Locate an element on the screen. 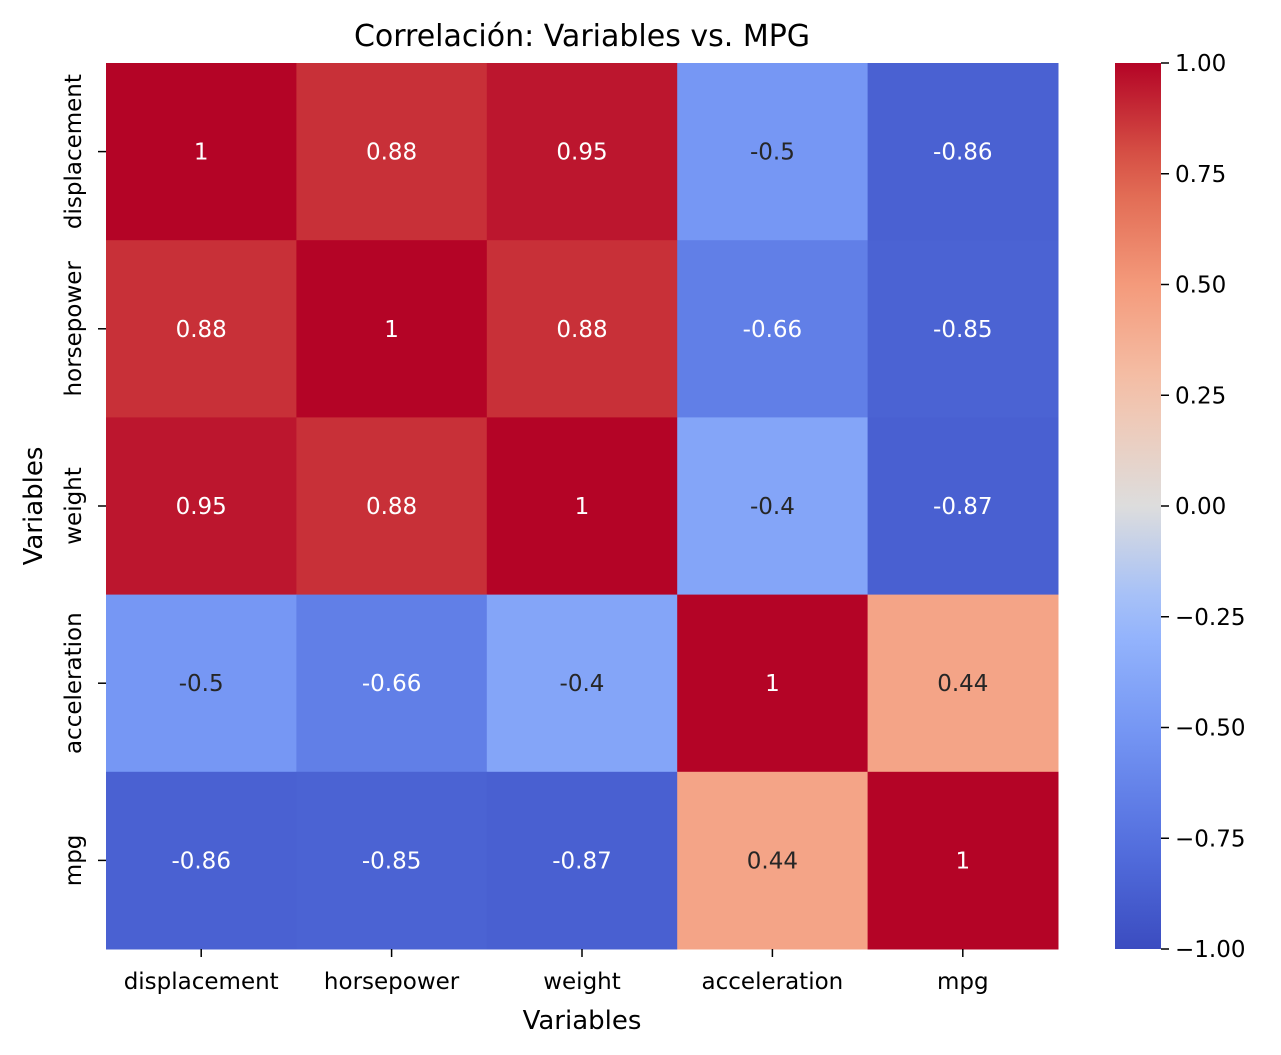 The width and height of the screenshot is (1281, 1055). colorbar-tick-label: 0.50 is located at coordinates (1200, 286).